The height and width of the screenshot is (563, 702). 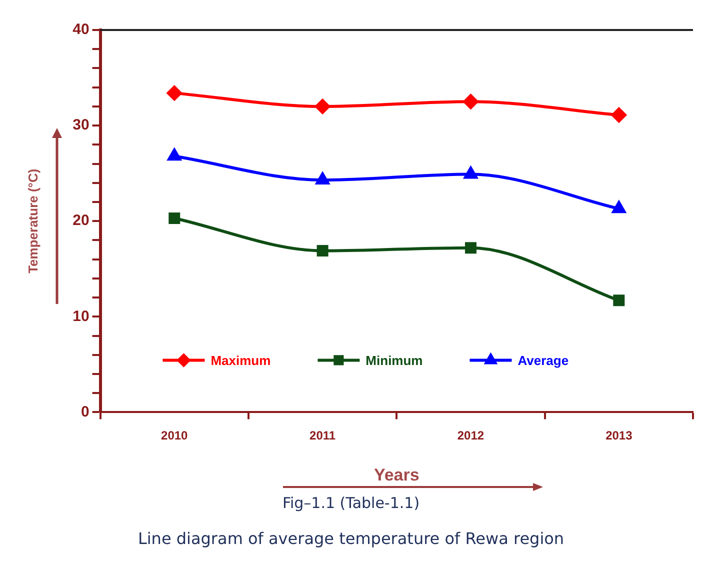 I want to click on x-tick-label: 2012, so click(x=470, y=435).